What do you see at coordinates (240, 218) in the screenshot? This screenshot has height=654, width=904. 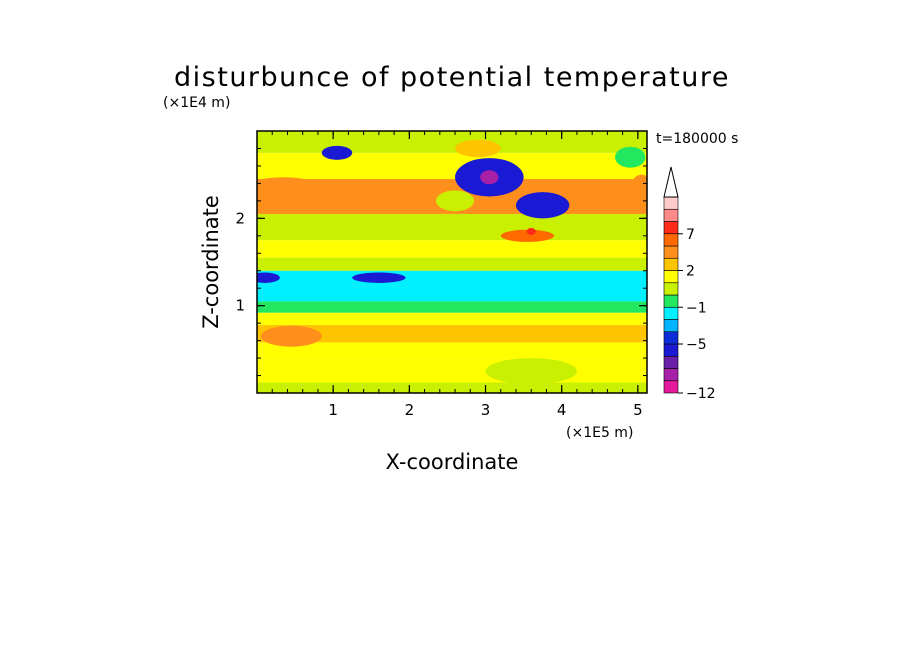 I see `y-tick-label-2: 2` at bounding box center [240, 218].